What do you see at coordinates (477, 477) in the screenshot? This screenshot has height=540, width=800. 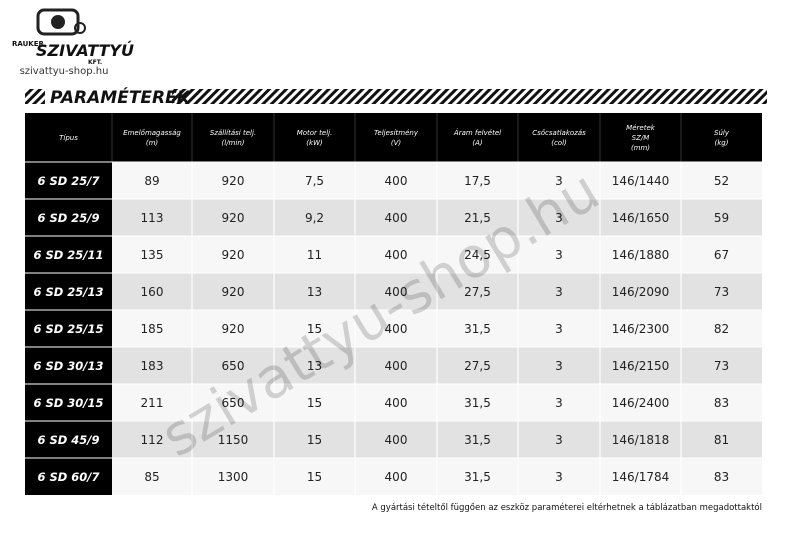 I see `cell: 31,5` at bounding box center [477, 477].